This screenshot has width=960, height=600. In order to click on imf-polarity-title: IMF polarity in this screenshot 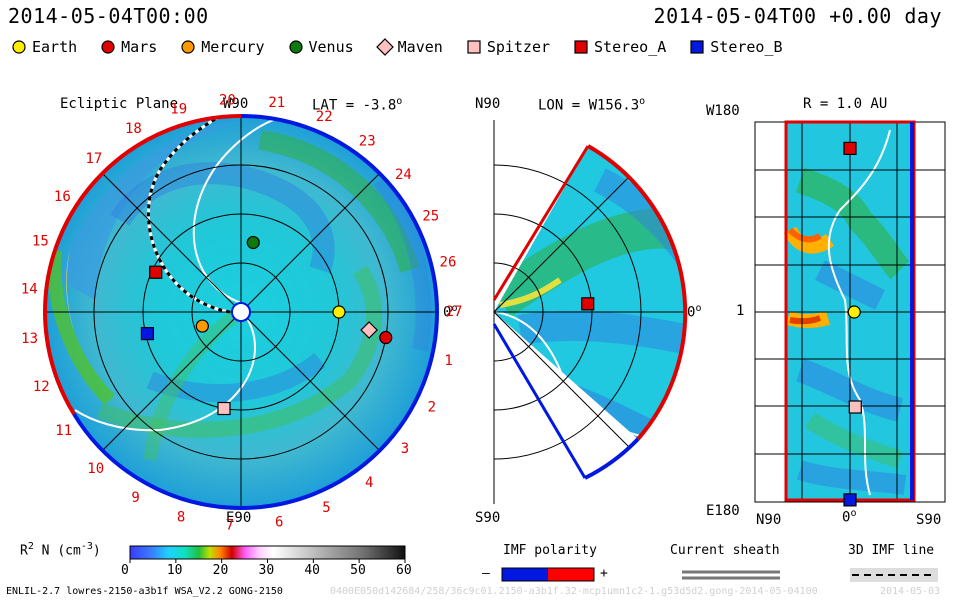, I will do `click(550, 550)`.